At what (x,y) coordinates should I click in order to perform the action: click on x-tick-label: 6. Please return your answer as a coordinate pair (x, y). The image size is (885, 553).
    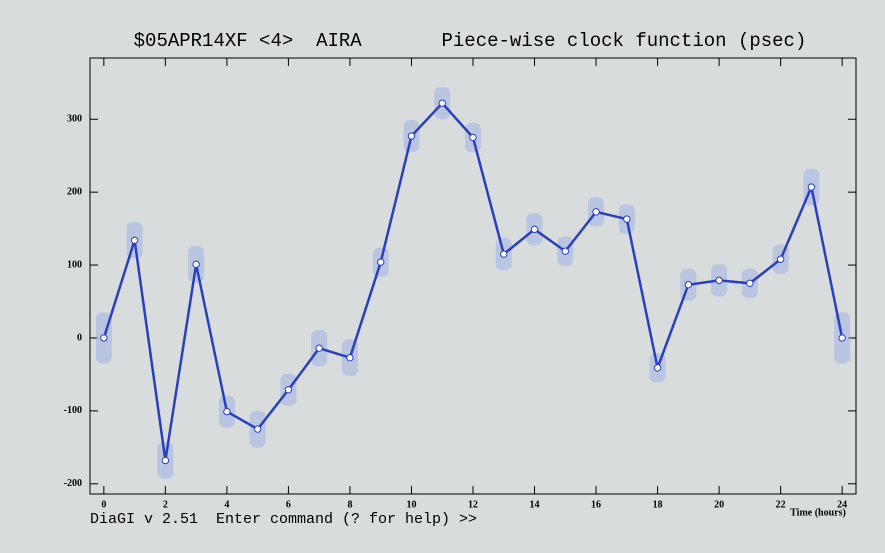
    Looking at the image, I should click on (288, 504).